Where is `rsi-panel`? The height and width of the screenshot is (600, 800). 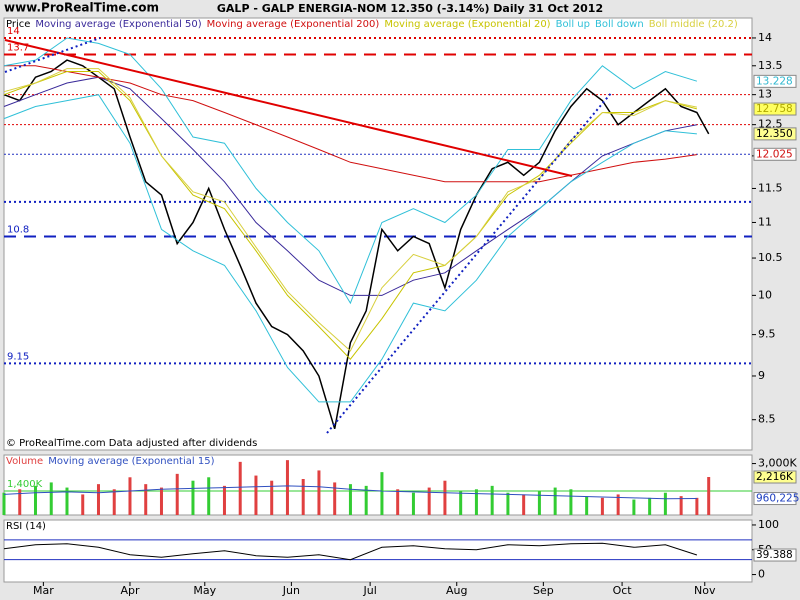
rsi-panel is located at coordinates (378, 551).